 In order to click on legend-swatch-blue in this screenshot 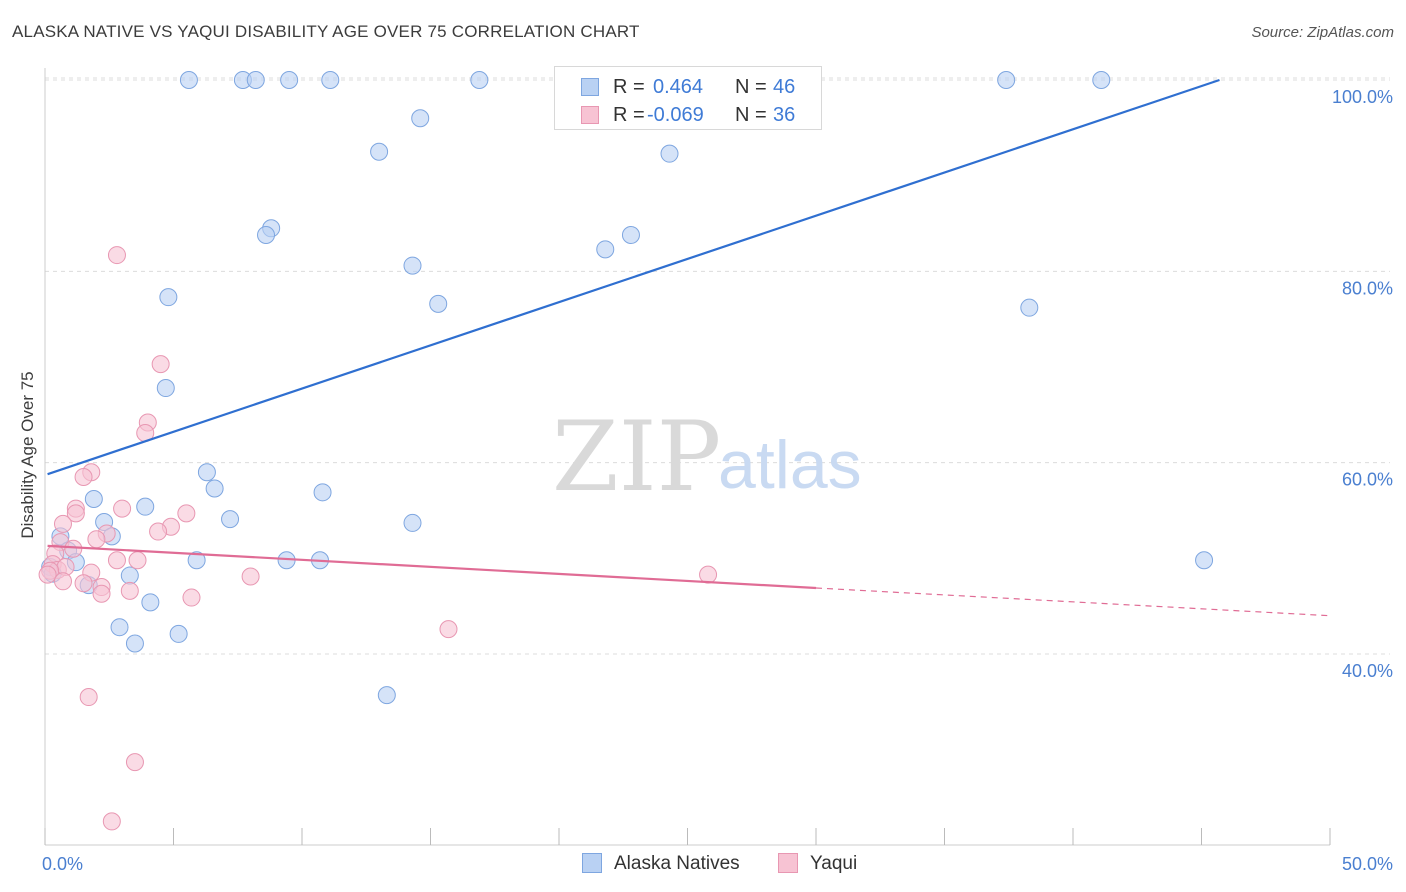, I will do `click(592, 863)`.